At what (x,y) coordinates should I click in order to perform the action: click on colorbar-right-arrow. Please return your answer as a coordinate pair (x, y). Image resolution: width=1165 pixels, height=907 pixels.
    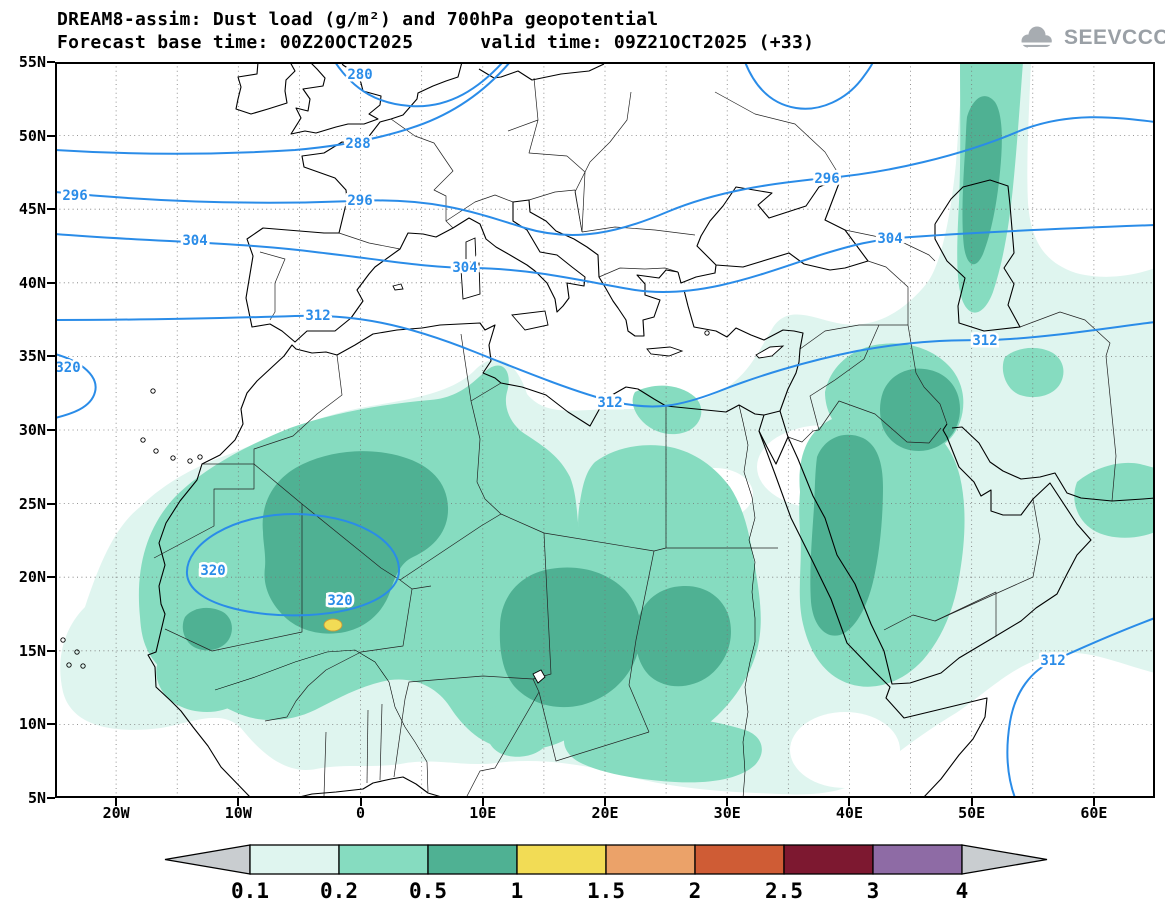
    Looking at the image, I should click on (1004, 859).